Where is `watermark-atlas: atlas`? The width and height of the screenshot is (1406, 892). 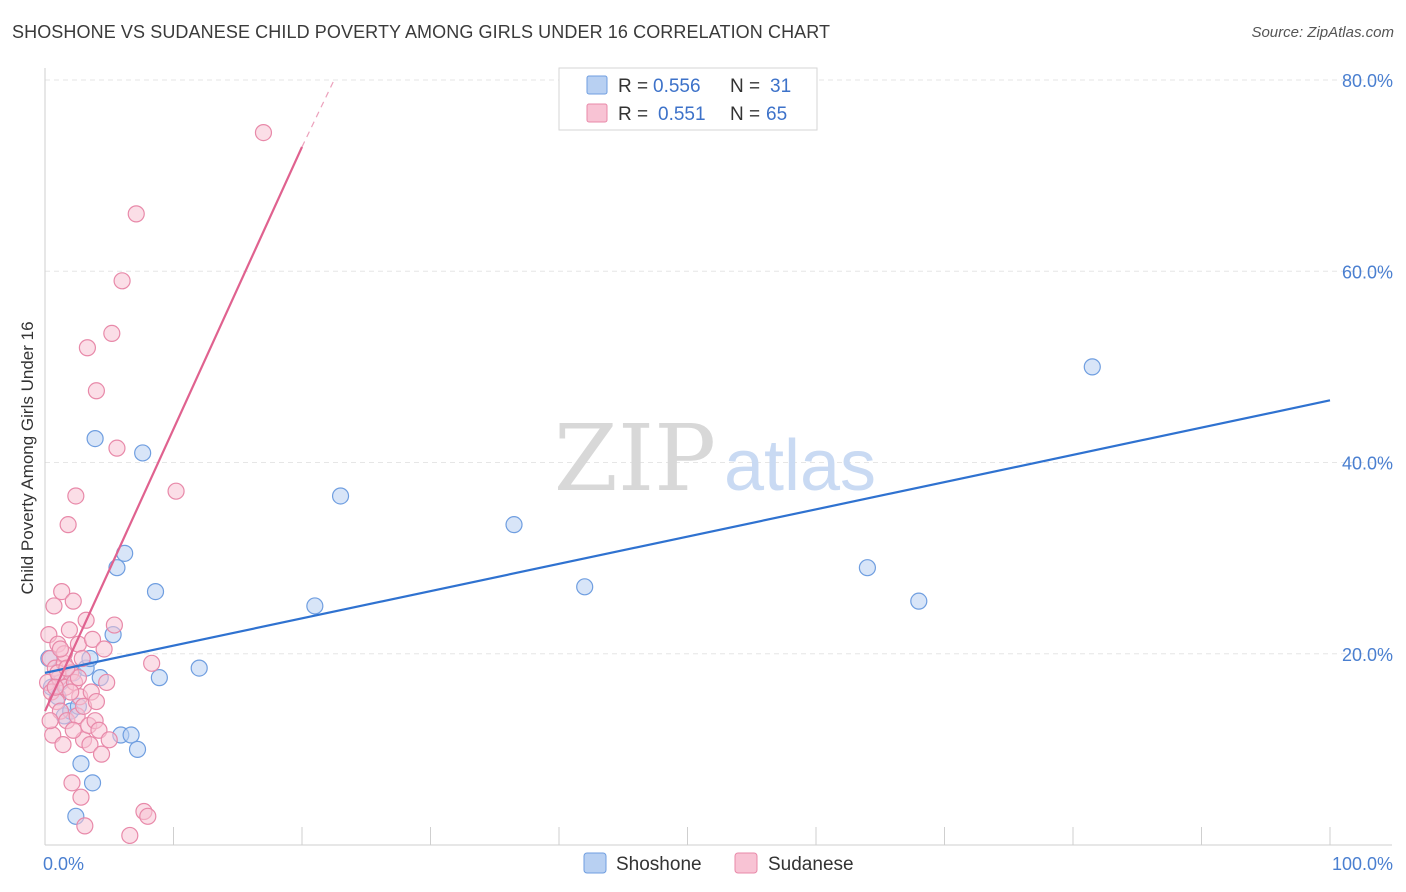
watermark-atlas: atlas is located at coordinates (800, 466).